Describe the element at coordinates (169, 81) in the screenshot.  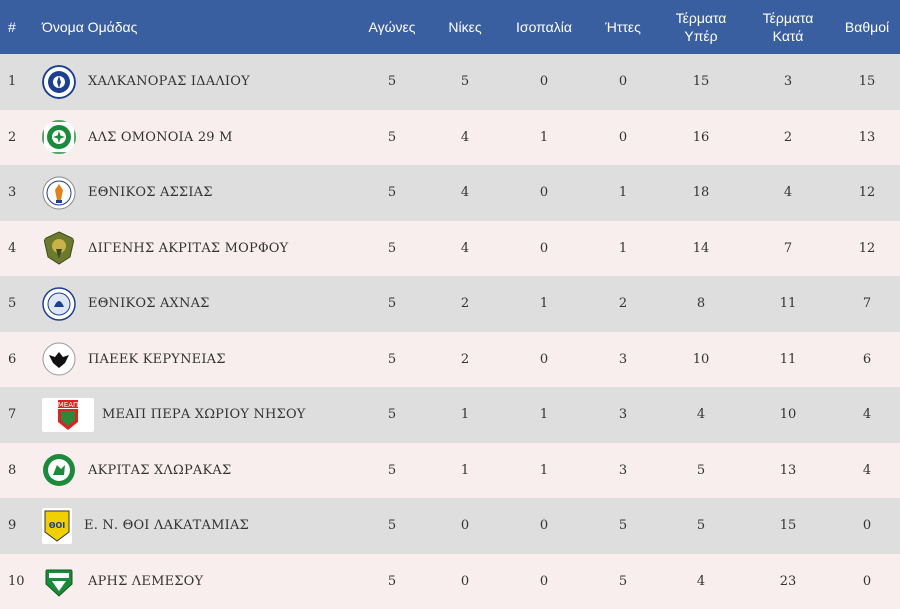
I see `team-name: ΧΑΛΚΑΝΟΡΑΣ ΙΔΑΛΙΟΥ` at that location.